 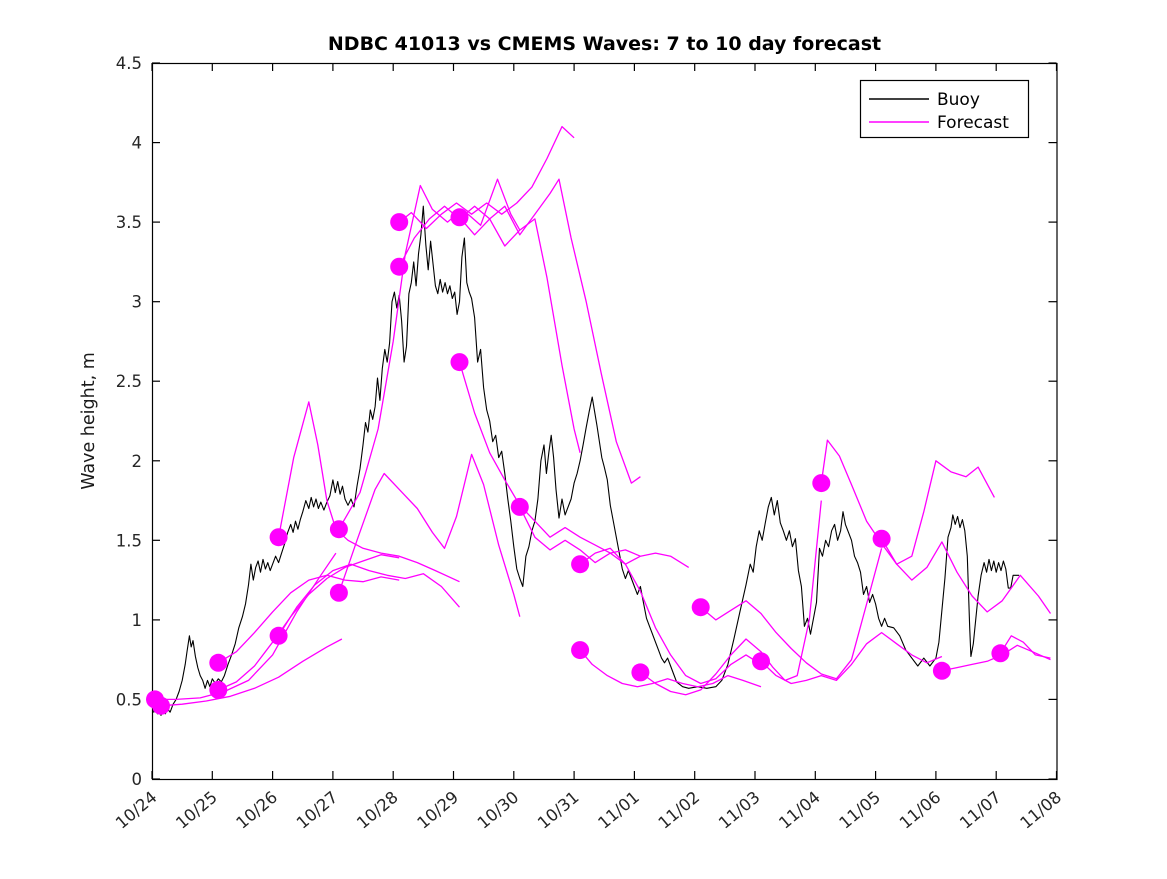 I want to click on y-tick-label: 2, so click(x=137, y=461).